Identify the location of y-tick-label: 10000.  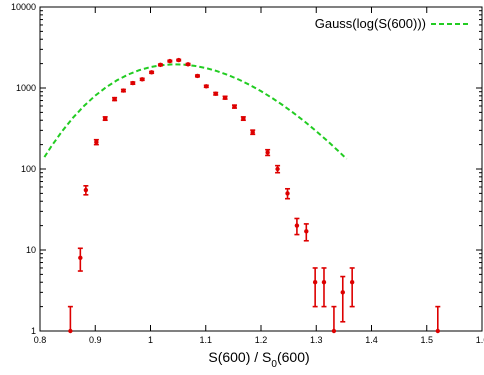
(23, 7).